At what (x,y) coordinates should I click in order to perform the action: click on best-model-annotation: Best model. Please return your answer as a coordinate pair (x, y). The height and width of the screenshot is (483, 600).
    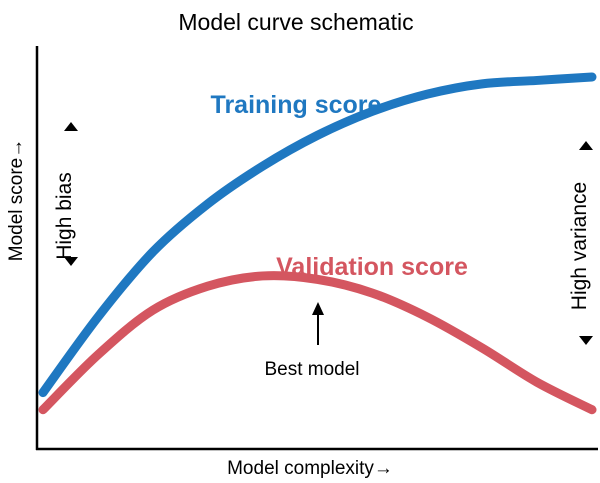
    Looking at the image, I should click on (312, 341).